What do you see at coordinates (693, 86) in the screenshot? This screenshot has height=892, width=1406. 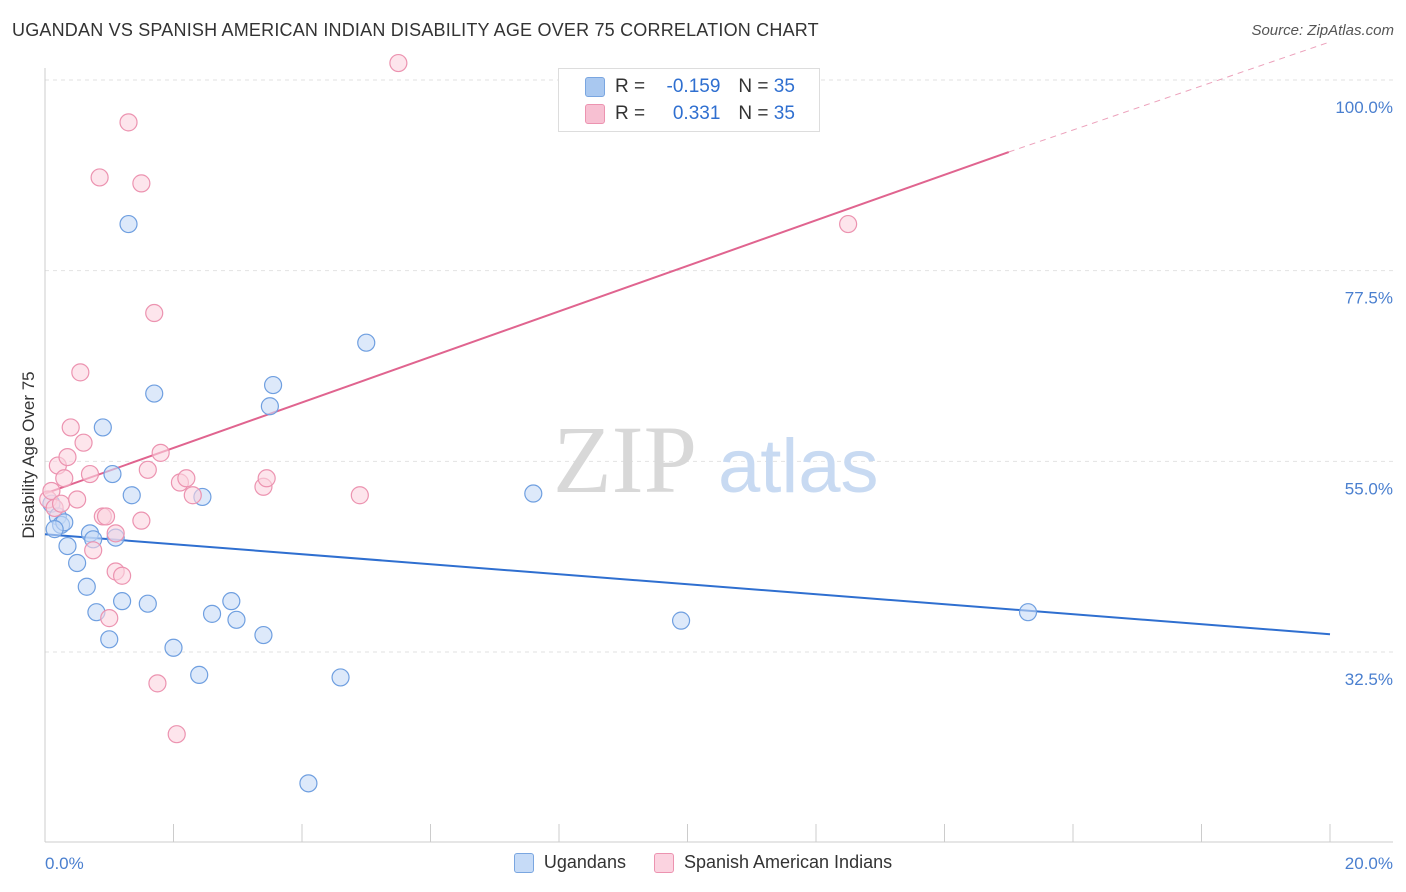 I see `legend-r-value: -0.159` at bounding box center [693, 86].